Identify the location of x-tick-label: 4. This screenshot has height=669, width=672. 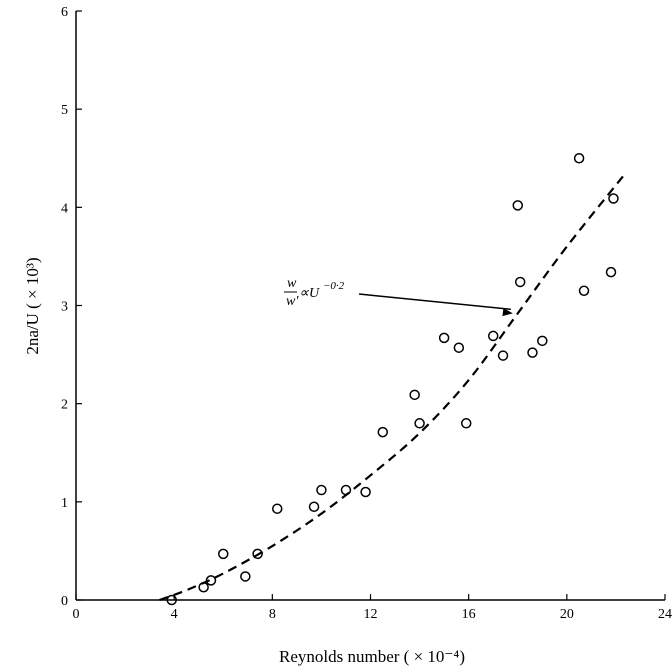
(174, 614).